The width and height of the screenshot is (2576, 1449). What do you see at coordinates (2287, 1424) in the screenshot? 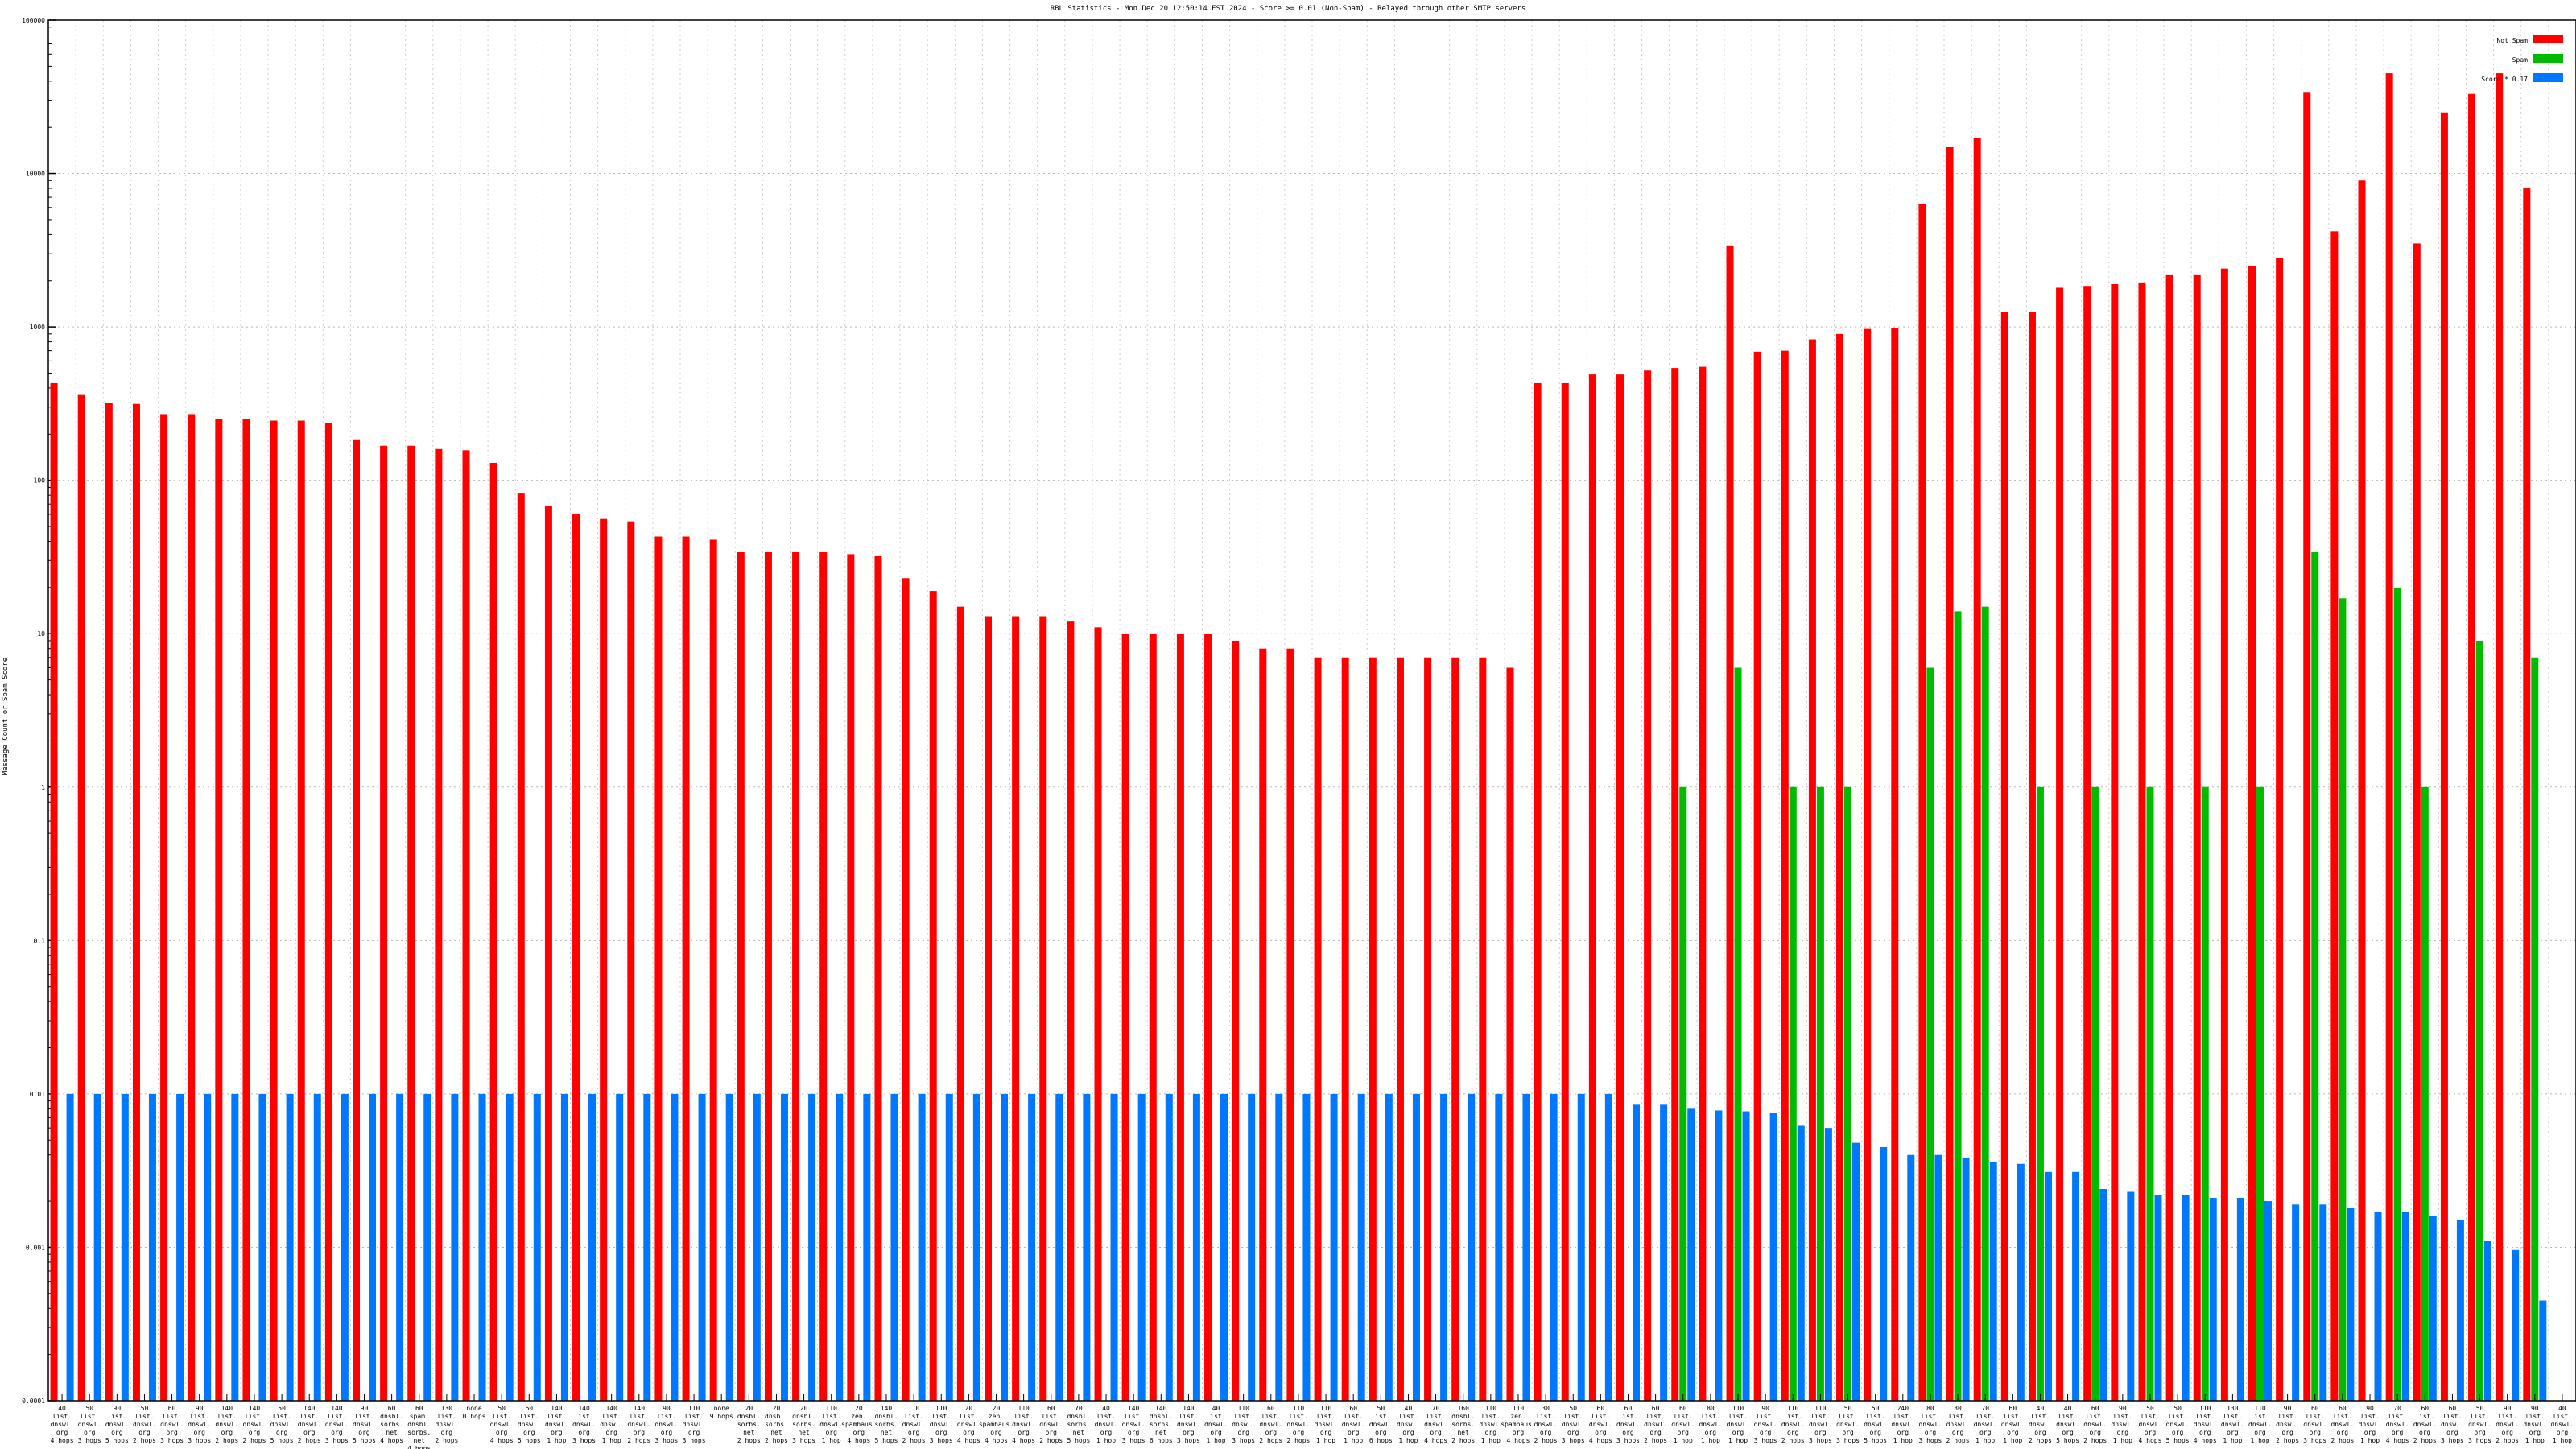
I see `x-tick-label: 90 list. dnswl. org 2 hops` at bounding box center [2287, 1424].